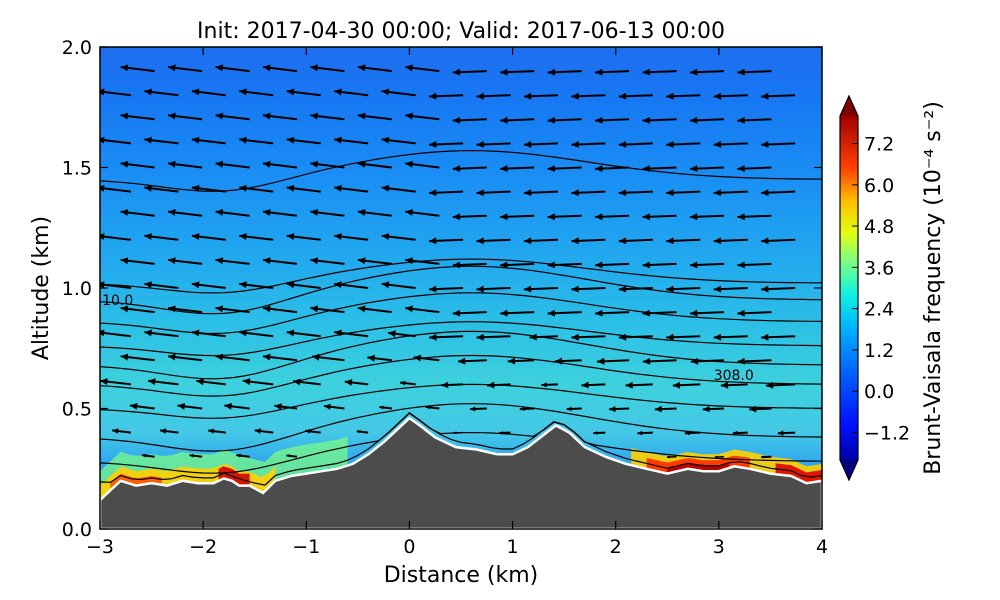  What do you see at coordinates (849, 288) in the screenshot?
I see `colorbar-outline` at bounding box center [849, 288].